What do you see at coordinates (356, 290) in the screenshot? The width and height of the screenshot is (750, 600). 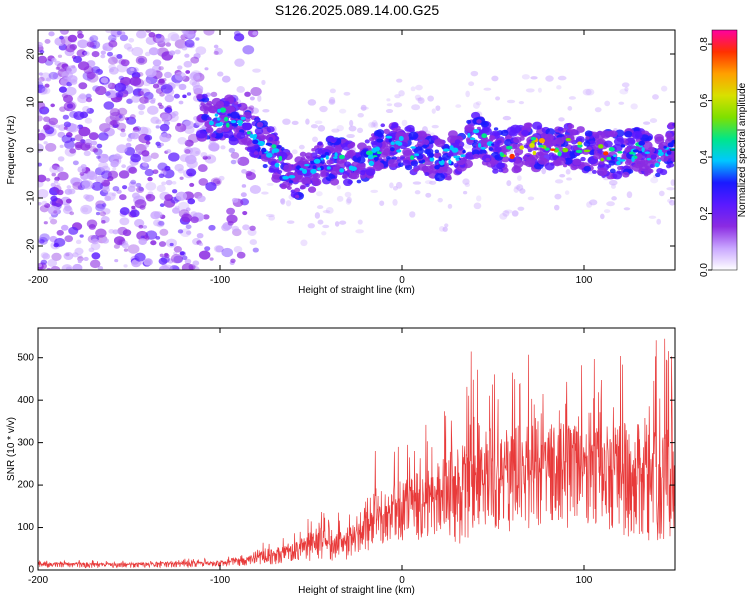 I see `x-axis-label: Height of straight line (km)` at bounding box center [356, 290].